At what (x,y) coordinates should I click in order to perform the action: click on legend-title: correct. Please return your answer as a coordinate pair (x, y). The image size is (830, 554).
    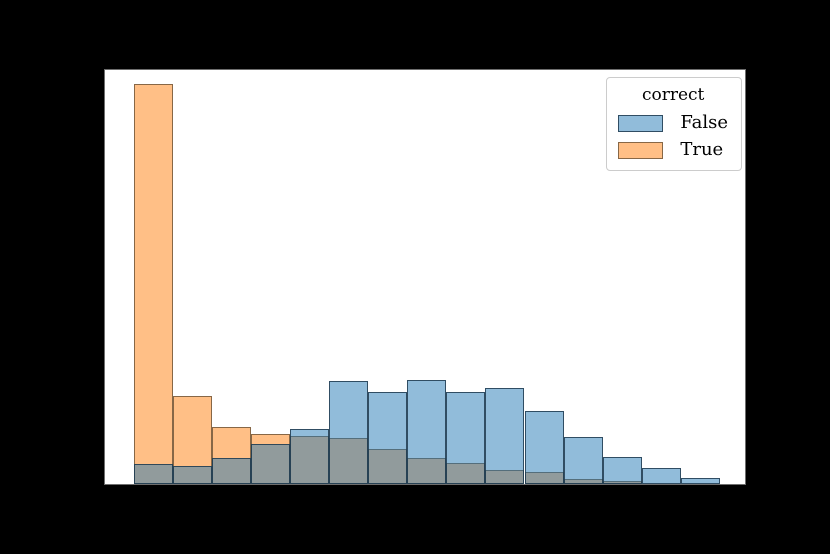
    Looking at the image, I should click on (673, 95).